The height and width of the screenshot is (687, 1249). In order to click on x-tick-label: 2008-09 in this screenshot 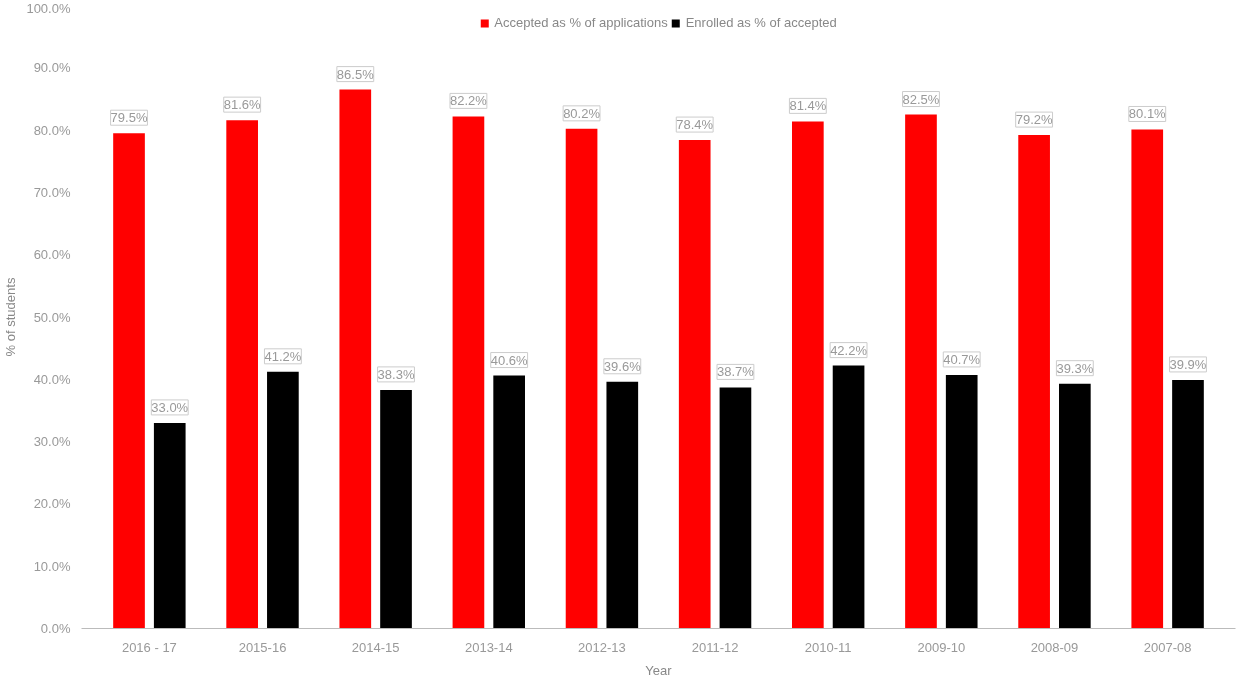, I will do `click(1054, 647)`.